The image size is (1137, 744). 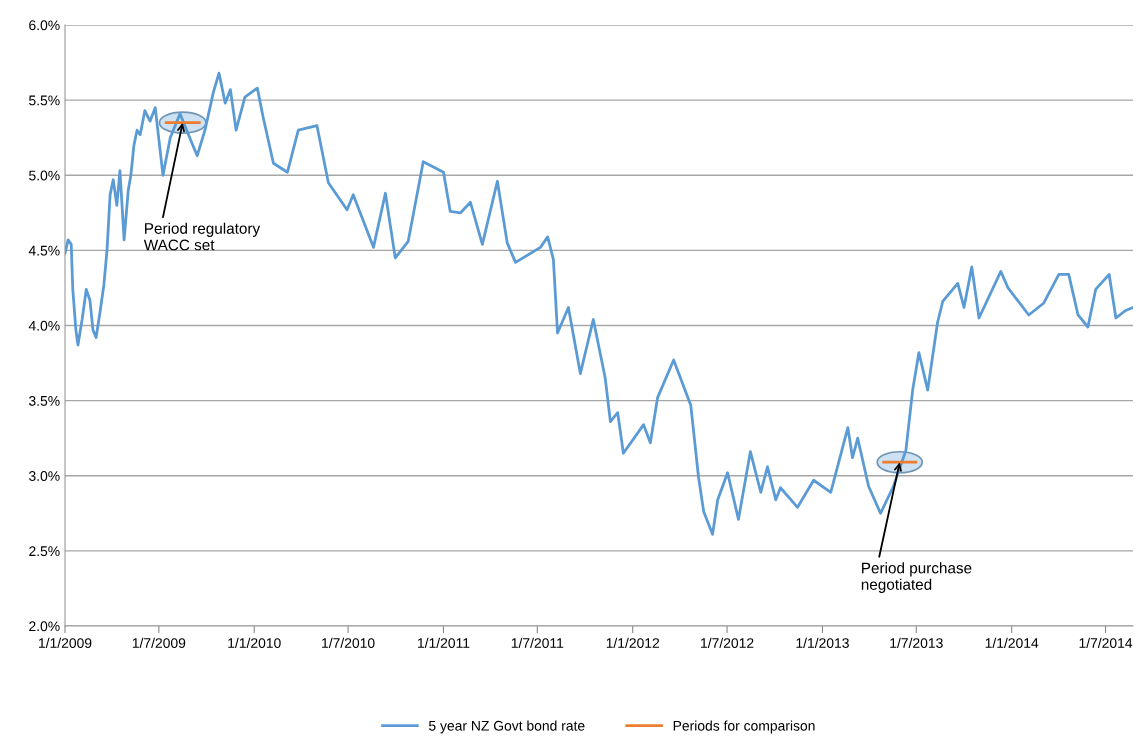 What do you see at coordinates (65, 643) in the screenshot?
I see `x-tick-label: 1/1/2009` at bounding box center [65, 643].